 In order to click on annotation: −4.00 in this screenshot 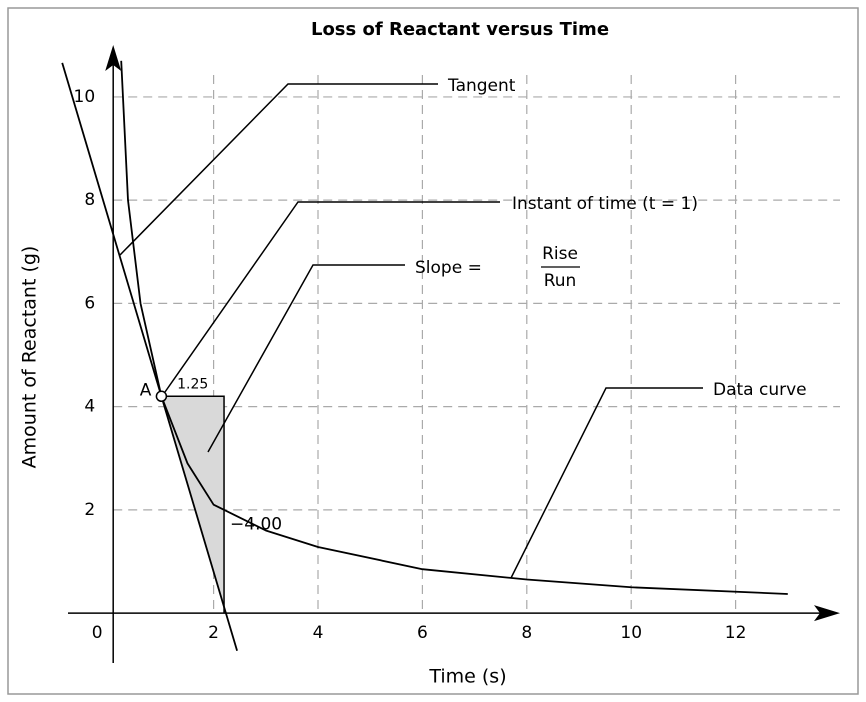, I will do `click(256, 525)`.